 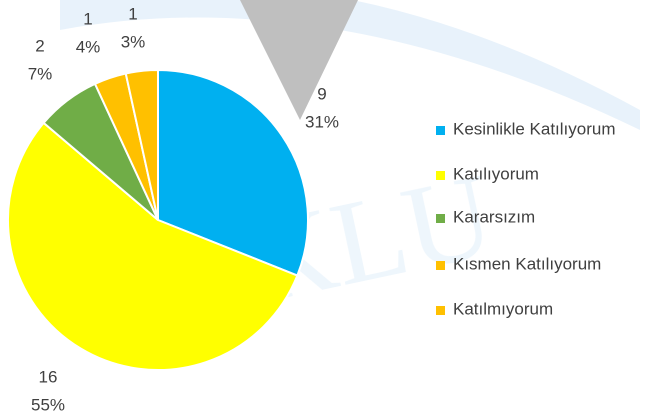 I want to click on data-label-count: 16, so click(x=48, y=376).